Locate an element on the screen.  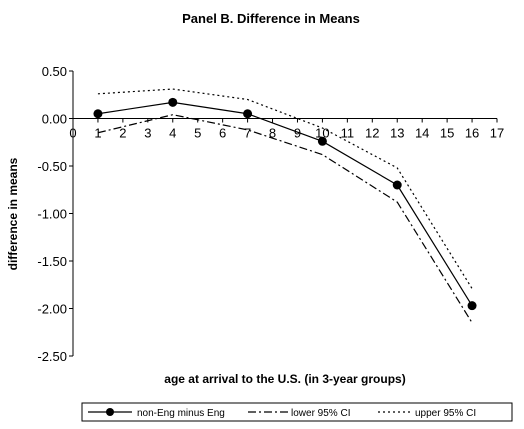
y-axis-label: difference in means is located at coordinates (13, 213).